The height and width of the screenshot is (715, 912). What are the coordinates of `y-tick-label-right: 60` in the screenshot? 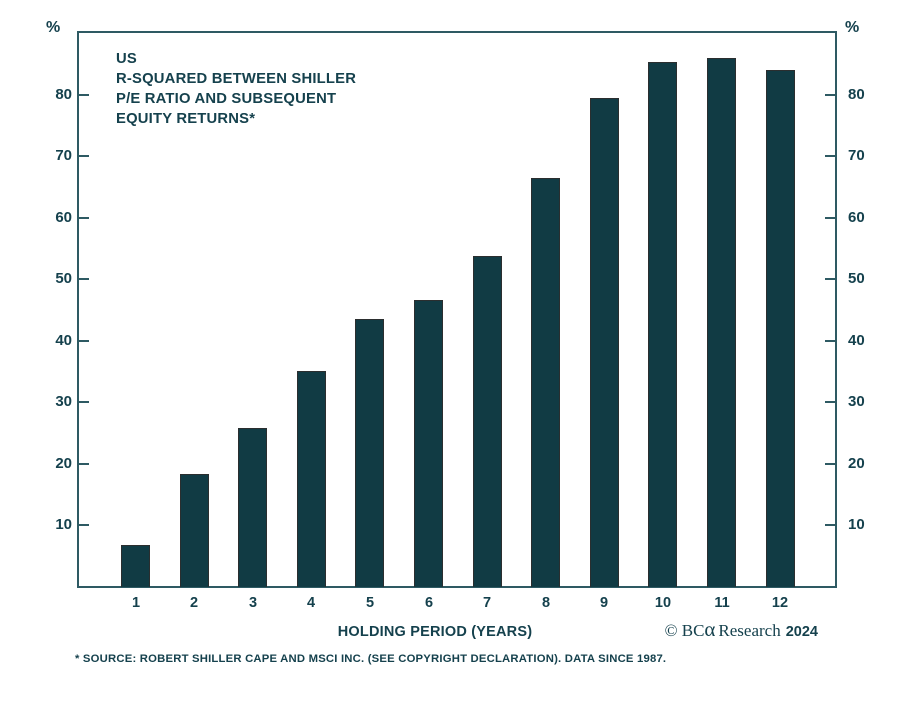 It's located at (856, 217).